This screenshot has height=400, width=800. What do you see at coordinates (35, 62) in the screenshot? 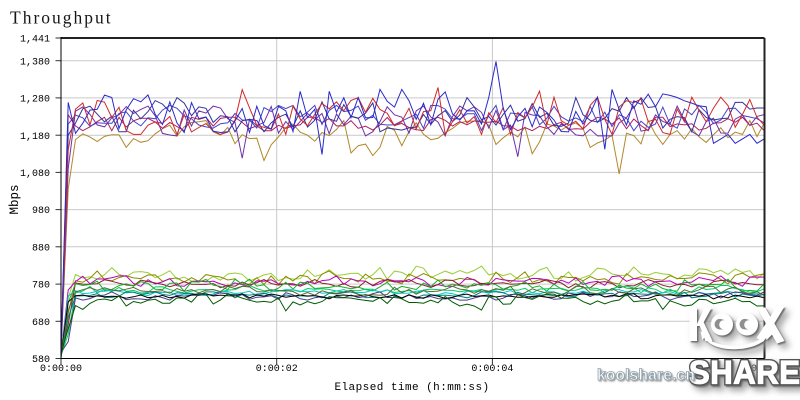
I see `svg-text: 1,380` at bounding box center [35, 62].